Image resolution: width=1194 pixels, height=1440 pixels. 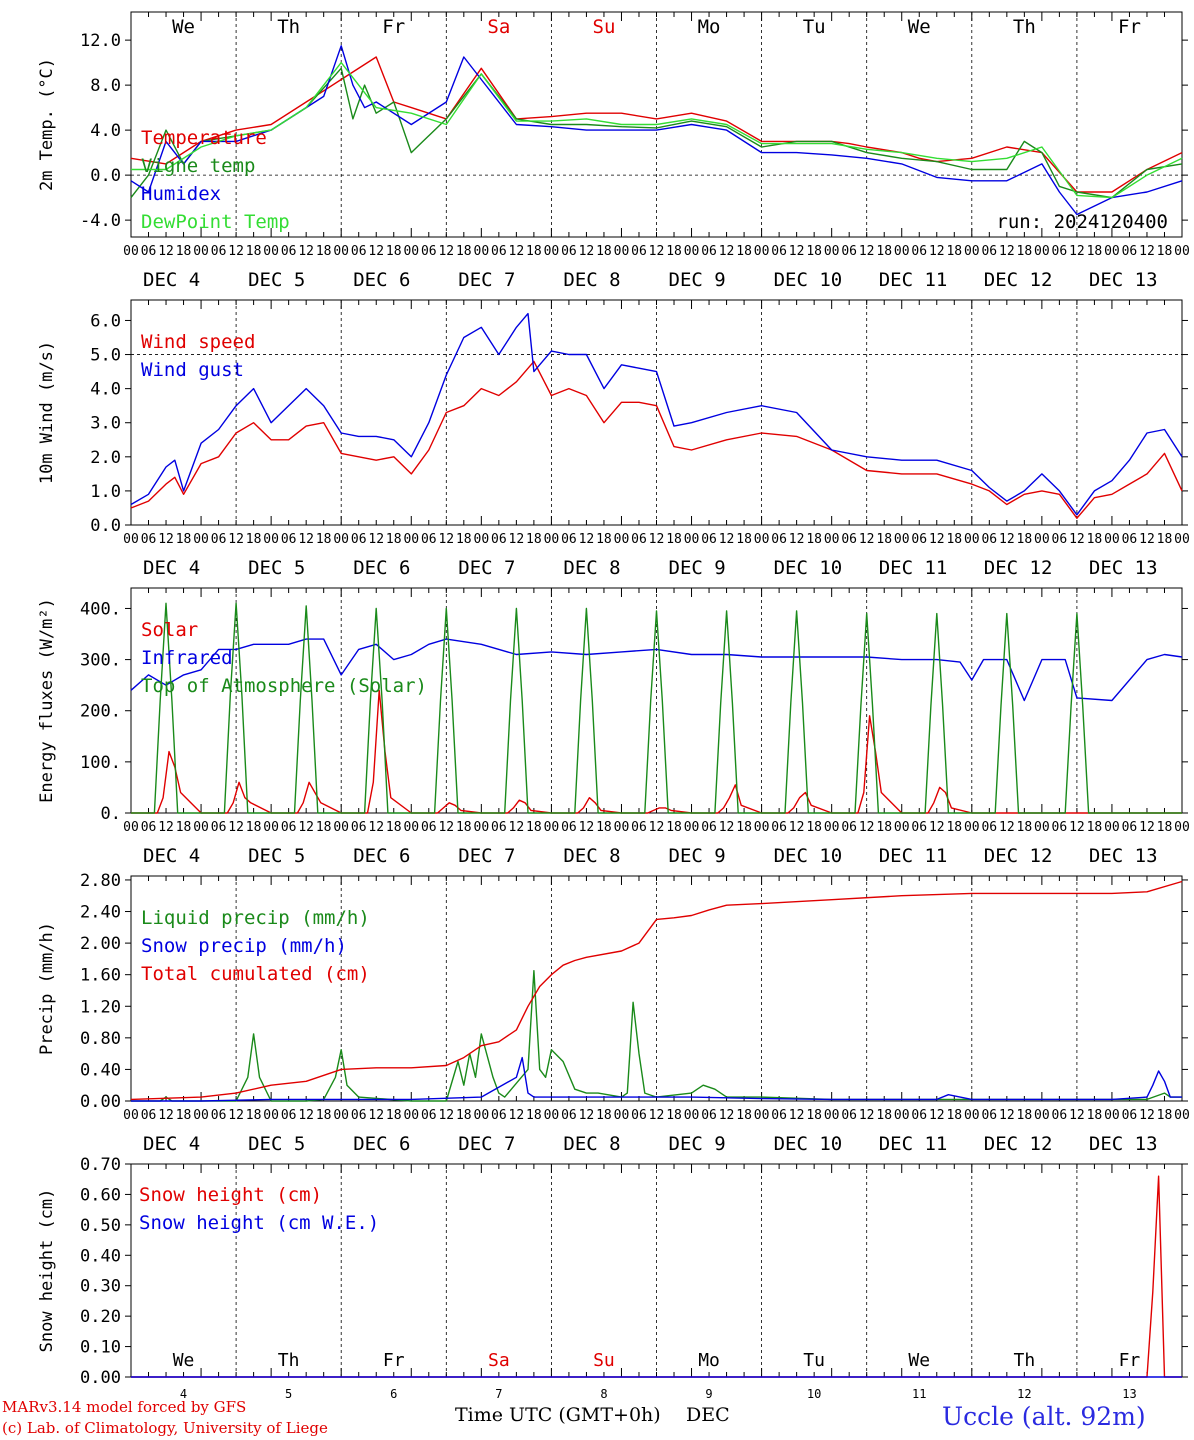 I want to click on date-label: DEC 11, so click(x=913, y=856).